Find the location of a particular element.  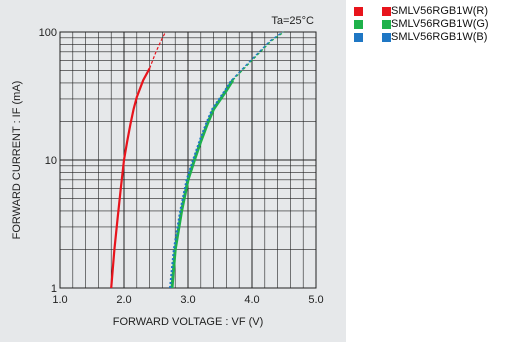

x-tick-label: 3.0 is located at coordinates (187, 300).